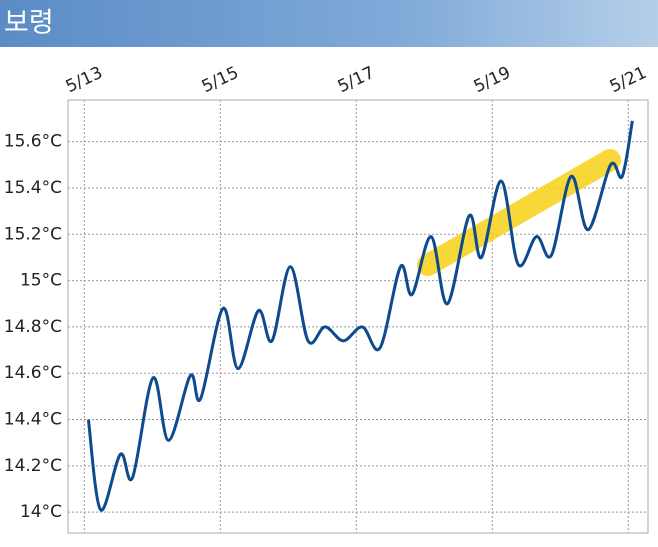  Describe the element at coordinates (628, 80) in the screenshot. I see `x-tick-label: 5/21` at that location.